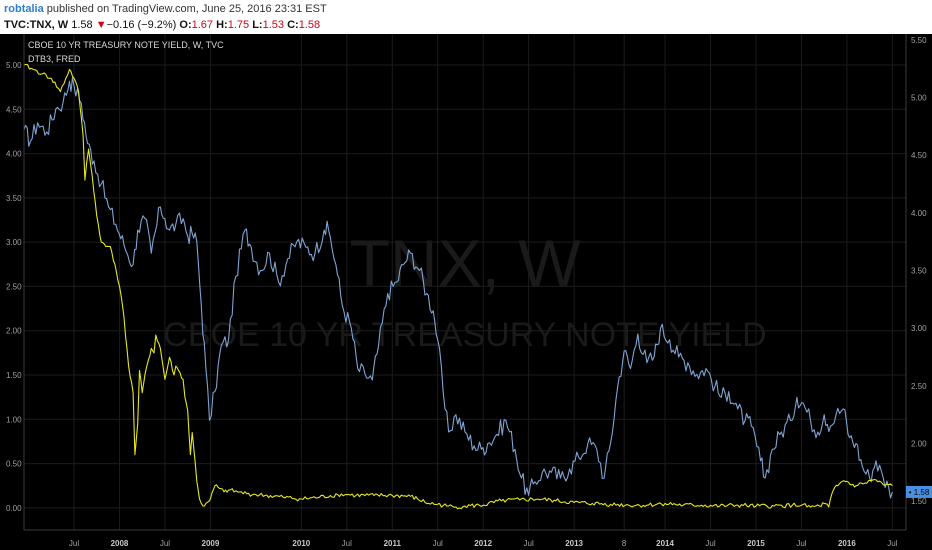  Describe the element at coordinates (120, 543) in the screenshot. I see `x-axis-tick-label: 2008` at that location.